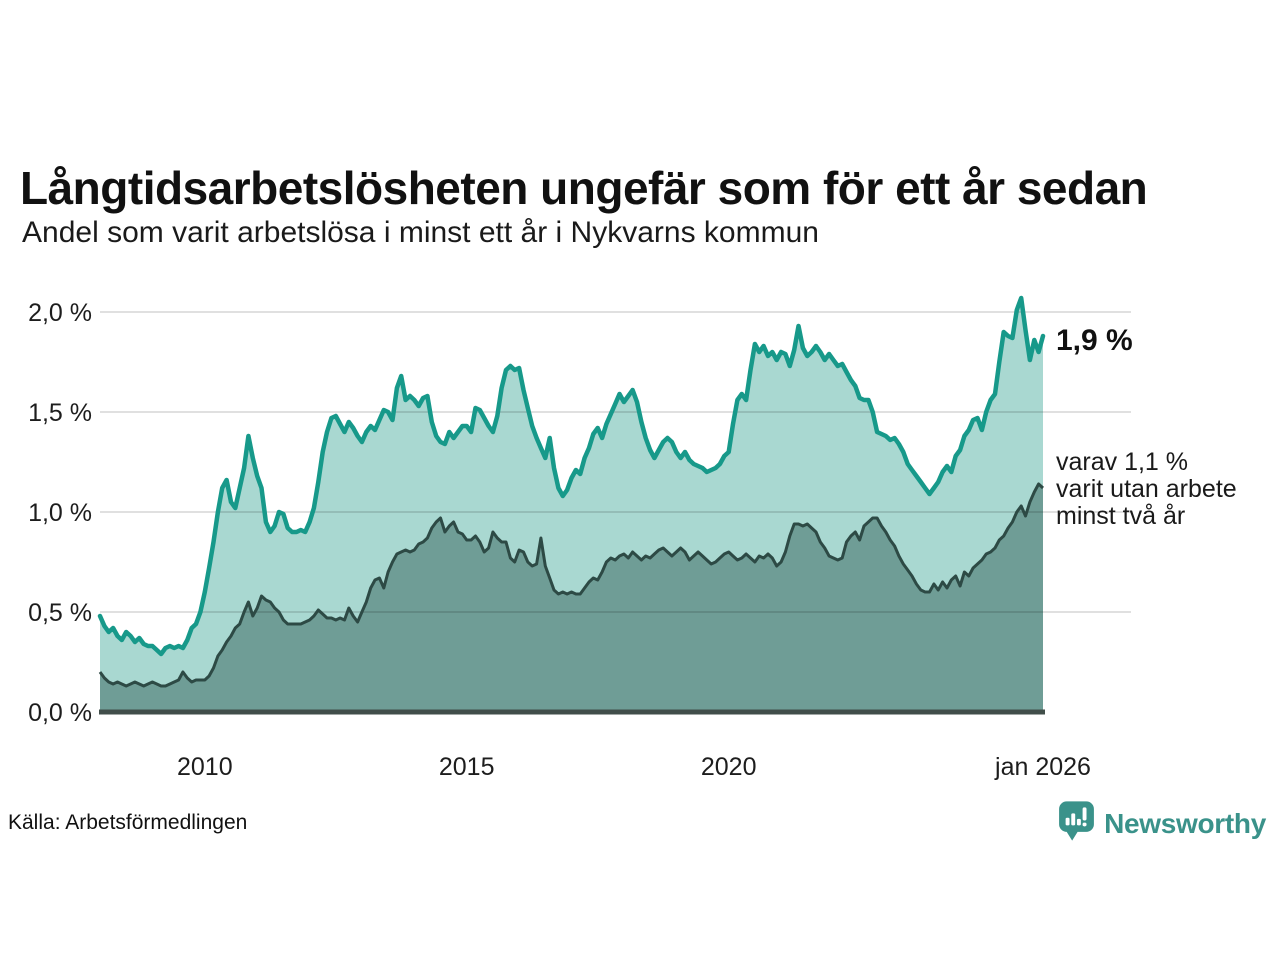  What do you see at coordinates (60, 413) in the screenshot?
I see `y-tick-label: 1,5 %` at bounding box center [60, 413].